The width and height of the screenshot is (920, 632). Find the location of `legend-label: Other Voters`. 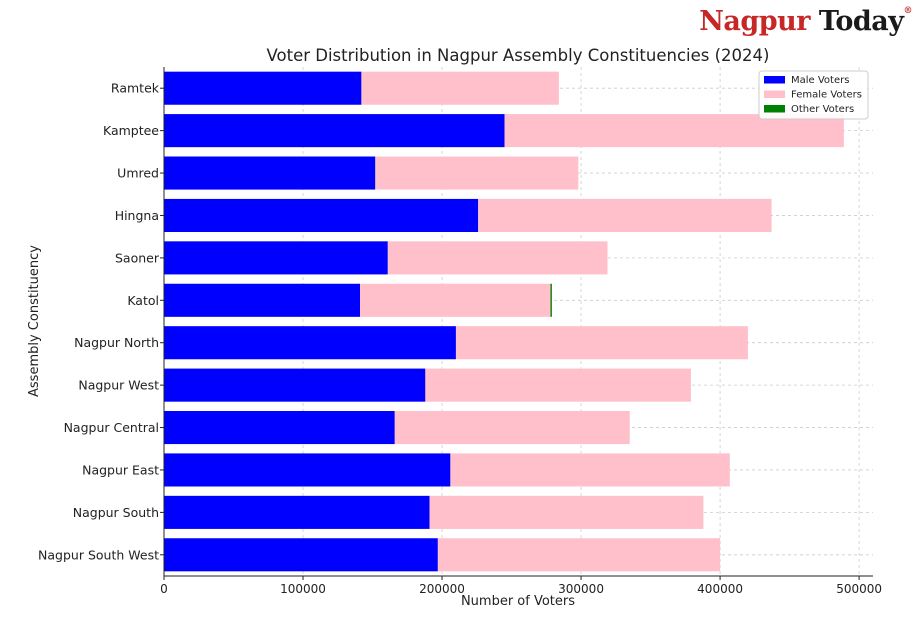

legend-label: Other Voters is located at coordinates (822, 109).